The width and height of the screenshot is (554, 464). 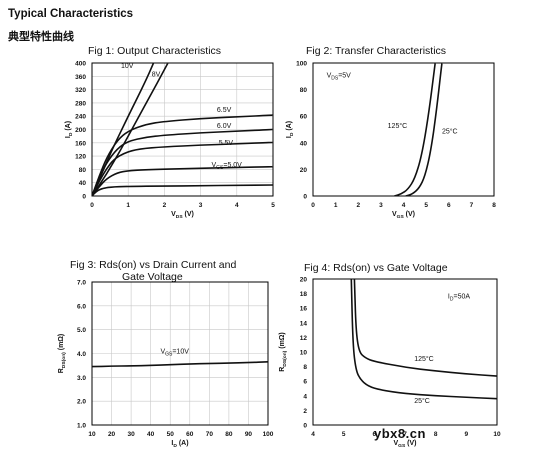 I want to click on fig2-xtick-label: 1, so click(x=336, y=205).